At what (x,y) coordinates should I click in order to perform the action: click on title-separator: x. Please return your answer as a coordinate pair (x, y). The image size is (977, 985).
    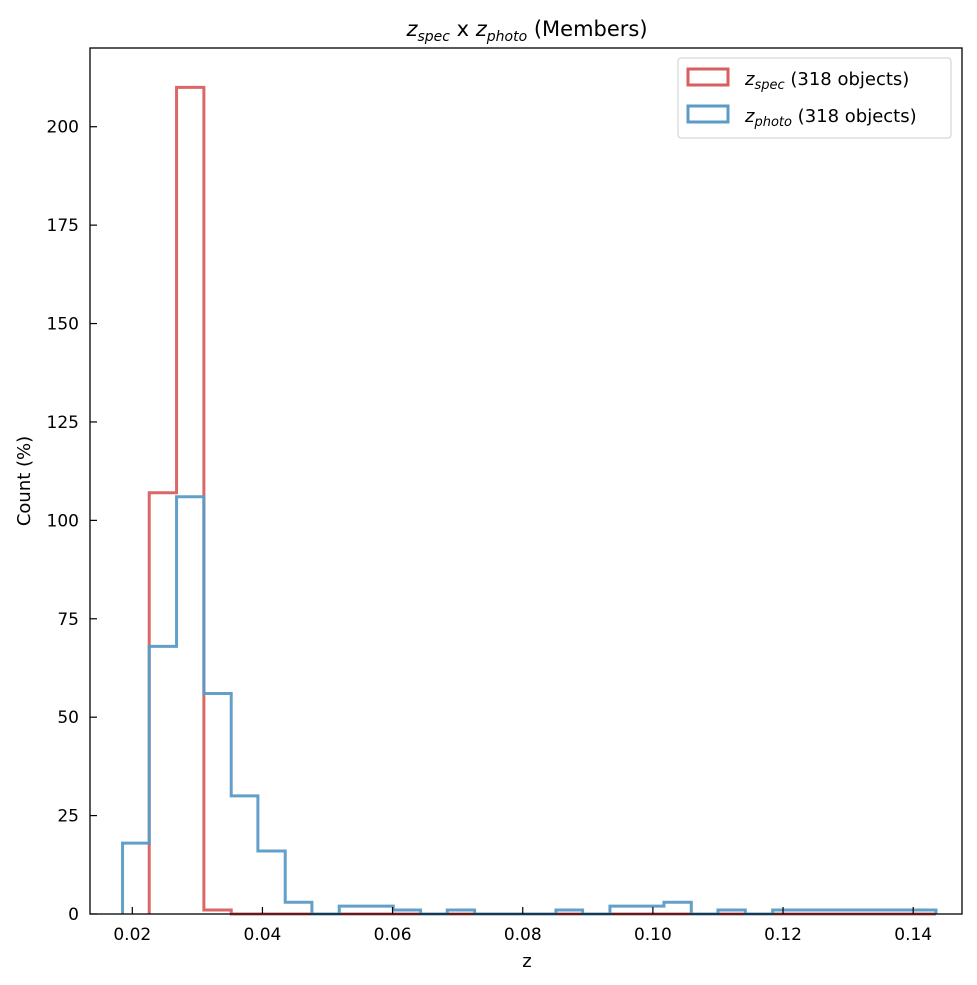
    Looking at the image, I should click on (463, 29).